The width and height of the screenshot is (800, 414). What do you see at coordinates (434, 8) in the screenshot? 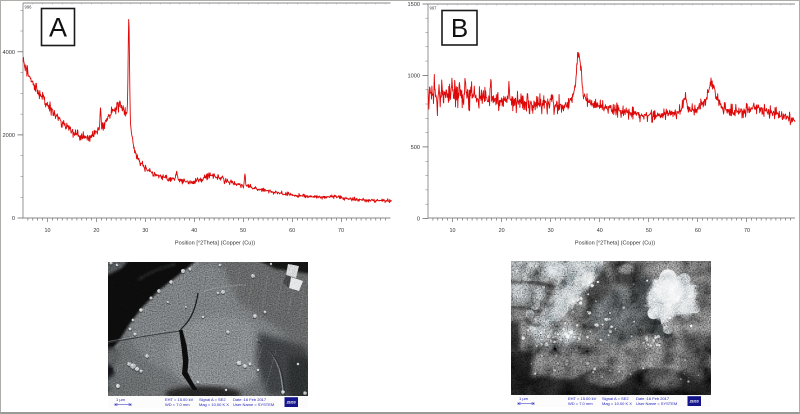
I see `svg-text: 997` at bounding box center [434, 8].